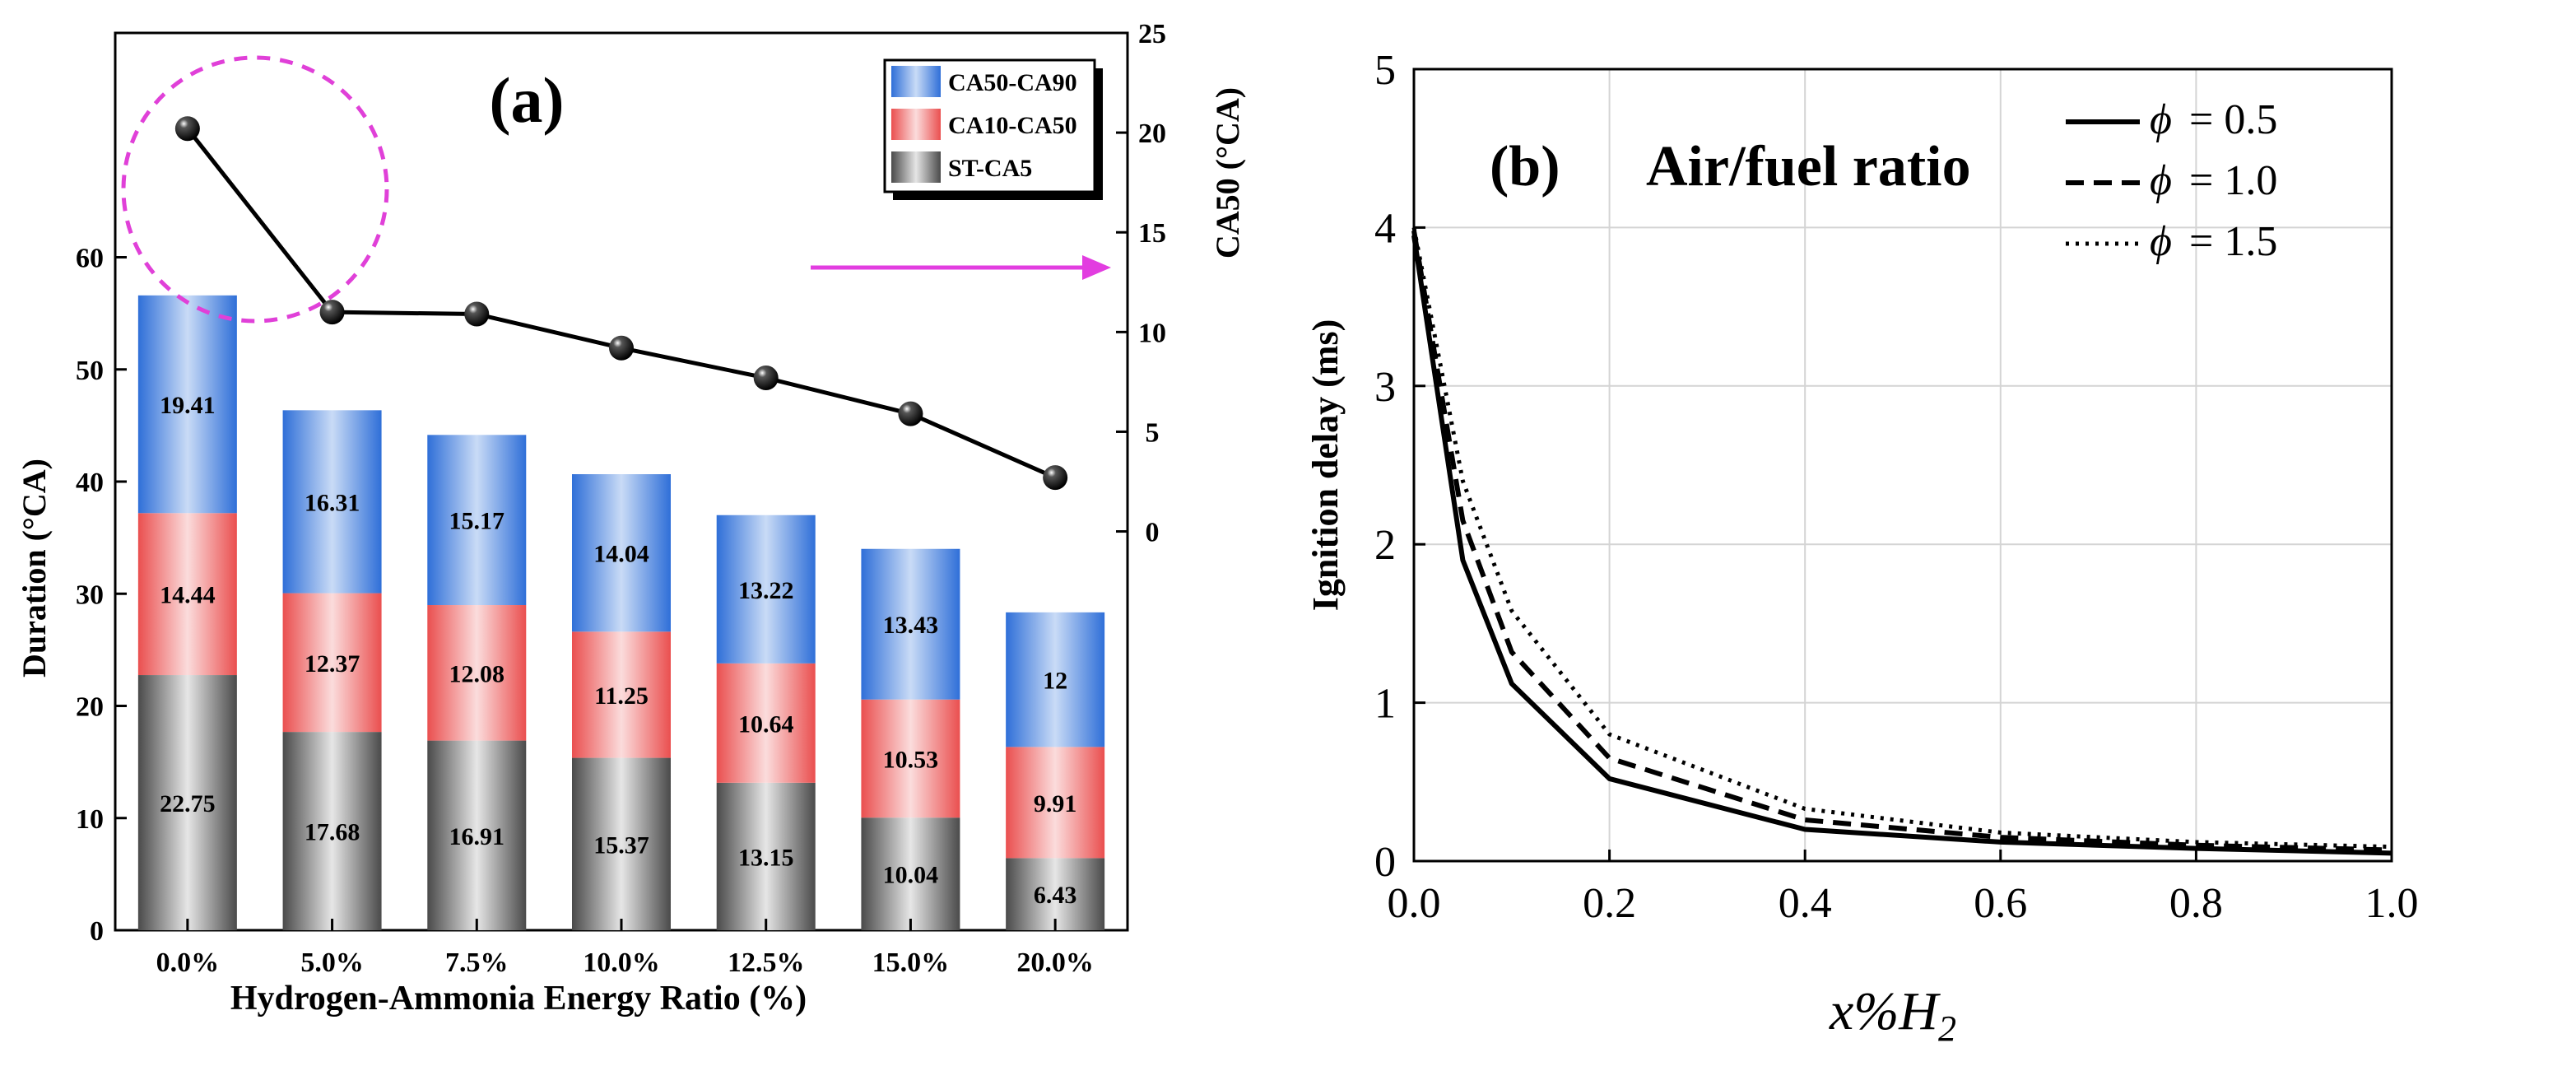  Describe the element at coordinates (1385, 70) in the screenshot. I see `b-y-tick-label: 5` at that location.